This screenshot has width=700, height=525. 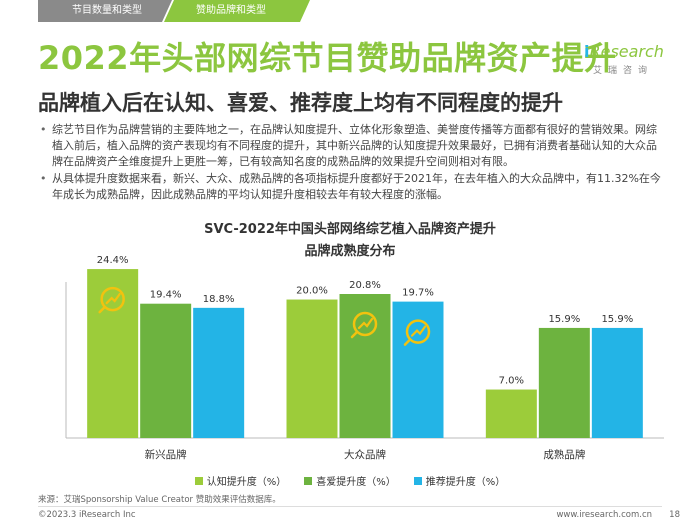 I want to click on page-subtitle: 品牌植入后在认知、喜爱、推荐度上均有不同程度的提升, so click(x=300, y=103).